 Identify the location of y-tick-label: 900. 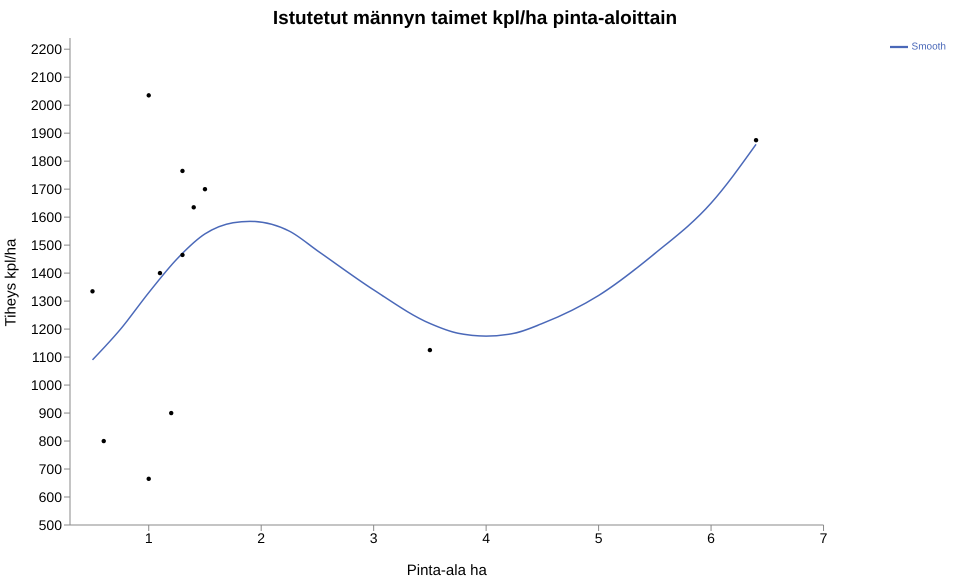
(50, 413).